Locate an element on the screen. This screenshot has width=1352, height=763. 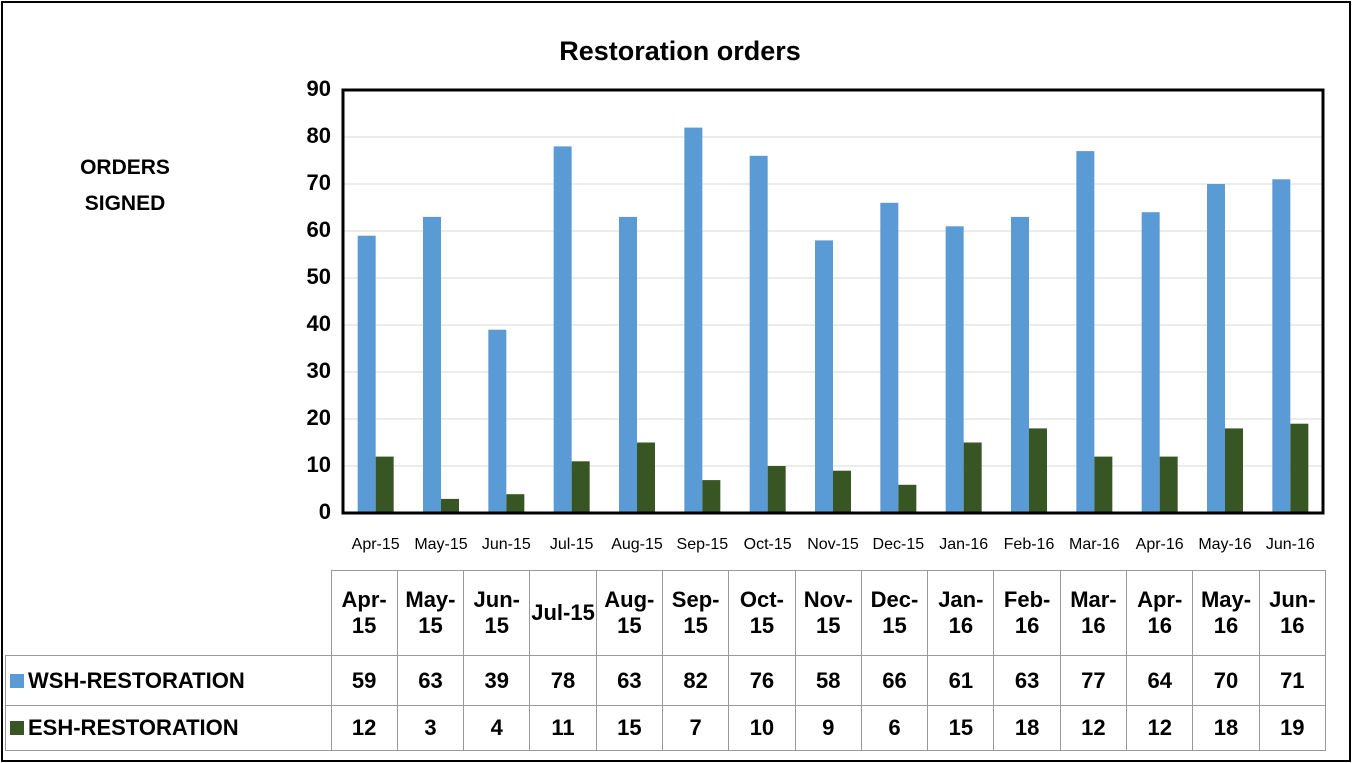
table-cell: 10 is located at coordinates (762, 728).